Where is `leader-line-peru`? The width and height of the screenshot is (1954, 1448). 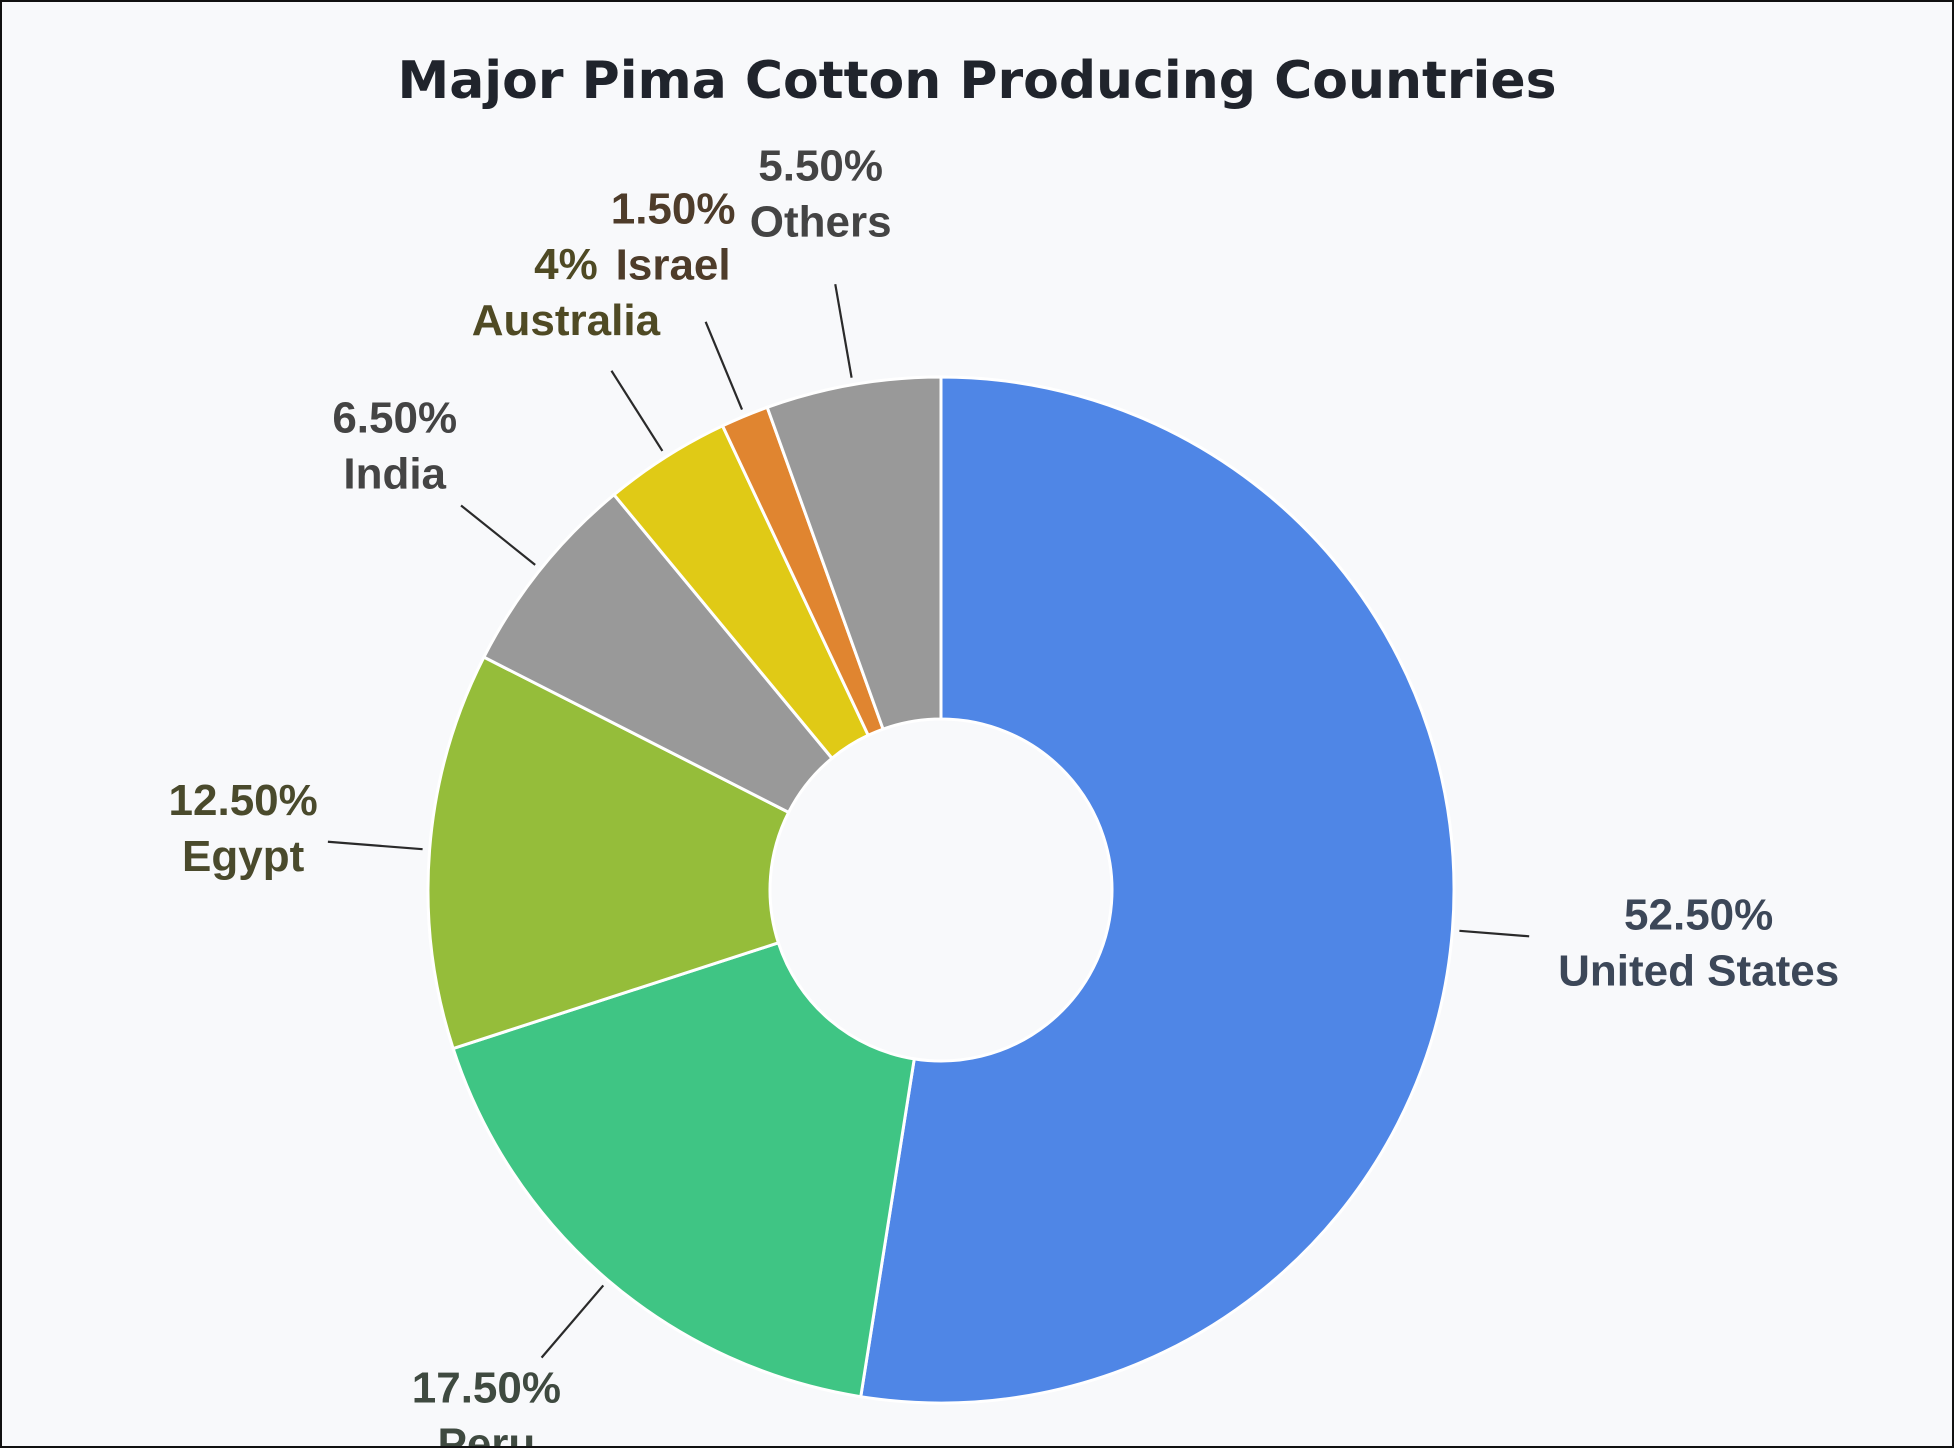 leader-line-peru is located at coordinates (572, 1321).